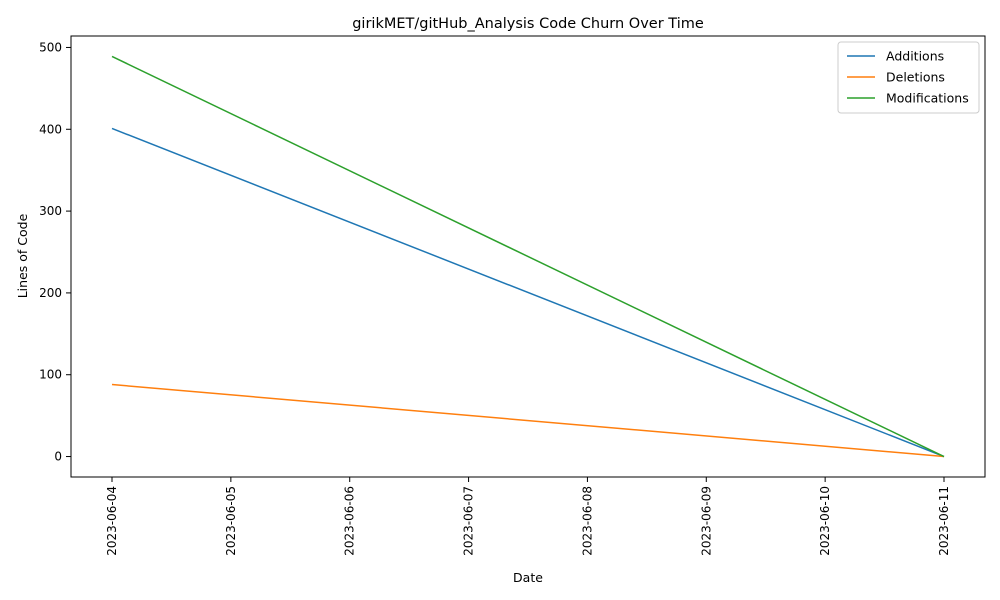 The height and width of the screenshot is (600, 1000). Describe the element at coordinates (469, 521) in the screenshot. I see `x-tick-label: 2023-06-07` at that location.